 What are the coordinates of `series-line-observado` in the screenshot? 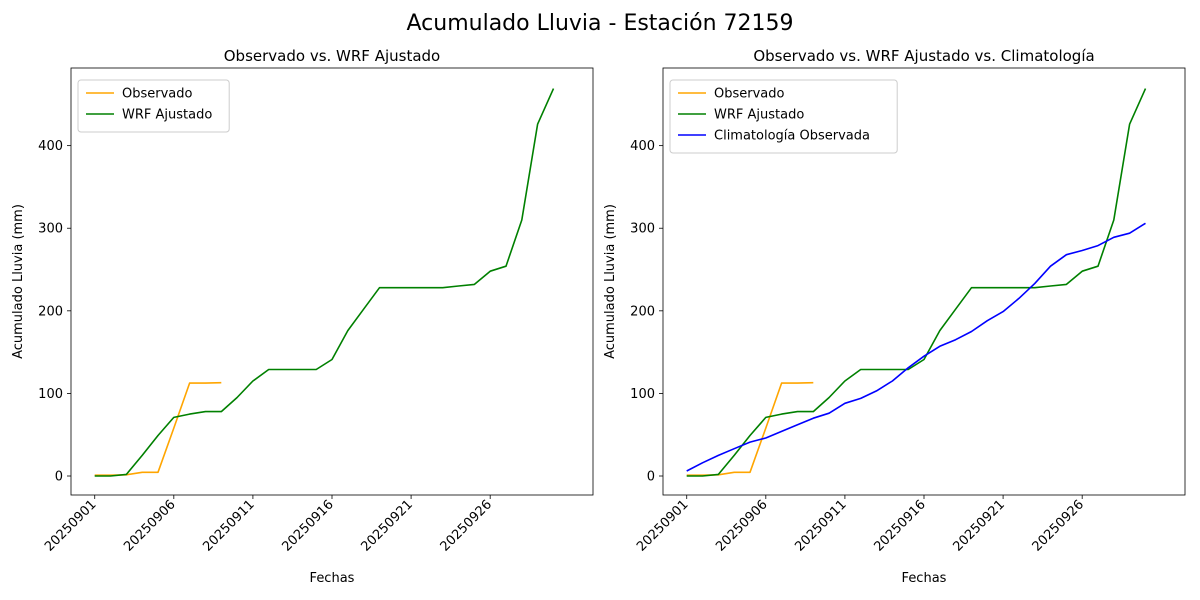 It's located at (158, 429).